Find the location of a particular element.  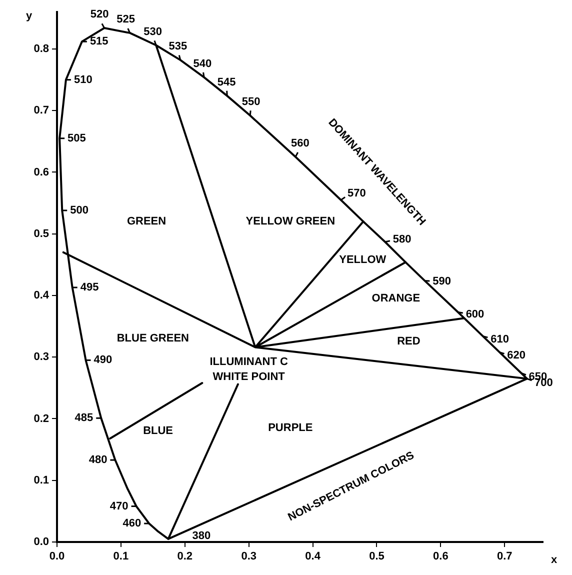

annotation: YELLOW GREEN is located at coordinates (291, 222).